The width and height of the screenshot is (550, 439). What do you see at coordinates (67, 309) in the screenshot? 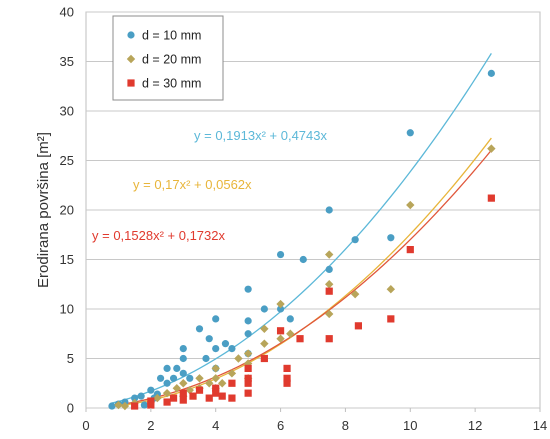
I see `y-tick-label: 10` at bounding box center [67, 309].